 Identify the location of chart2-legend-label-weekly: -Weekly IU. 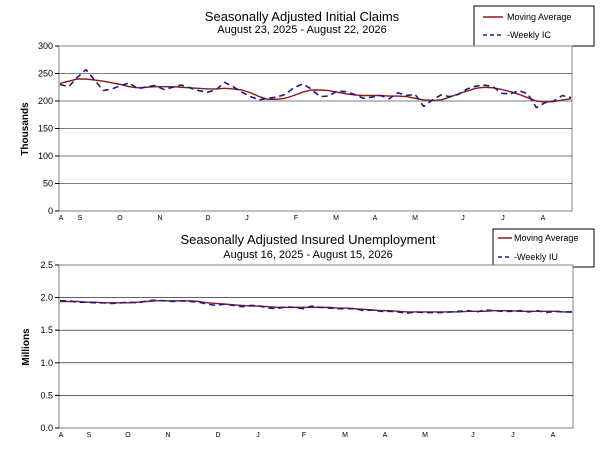
(536, 257).